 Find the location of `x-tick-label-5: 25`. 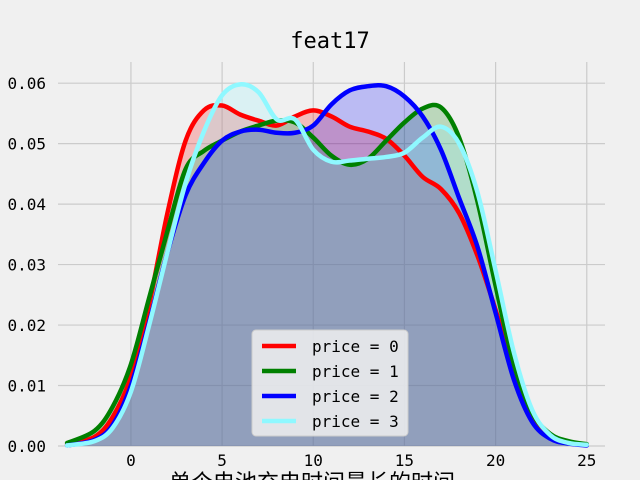

x-tick-label-5: 25 is located at coordinates (586, 460).